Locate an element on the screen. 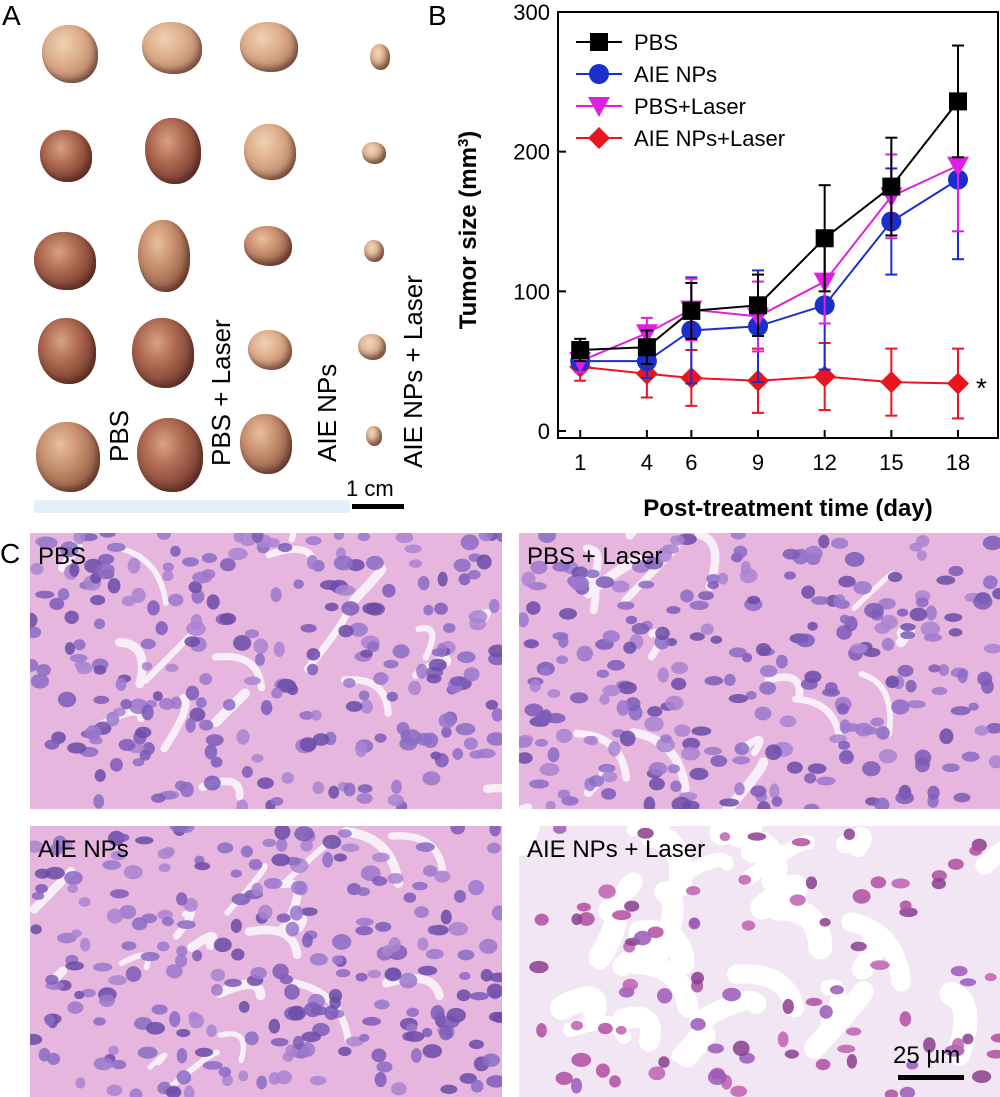 The image size is (1000, 1097). series-line-pbs-laser is located at coordinates (769, 263).